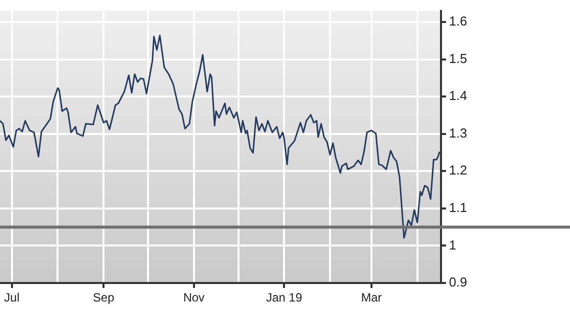 Image resolution: width=570 pixels, height=329 pixels. What do you see at coordinates (194, 297) in the screenshot?
I see `x-tick-label: Nov` at bounding box center [194, 297].